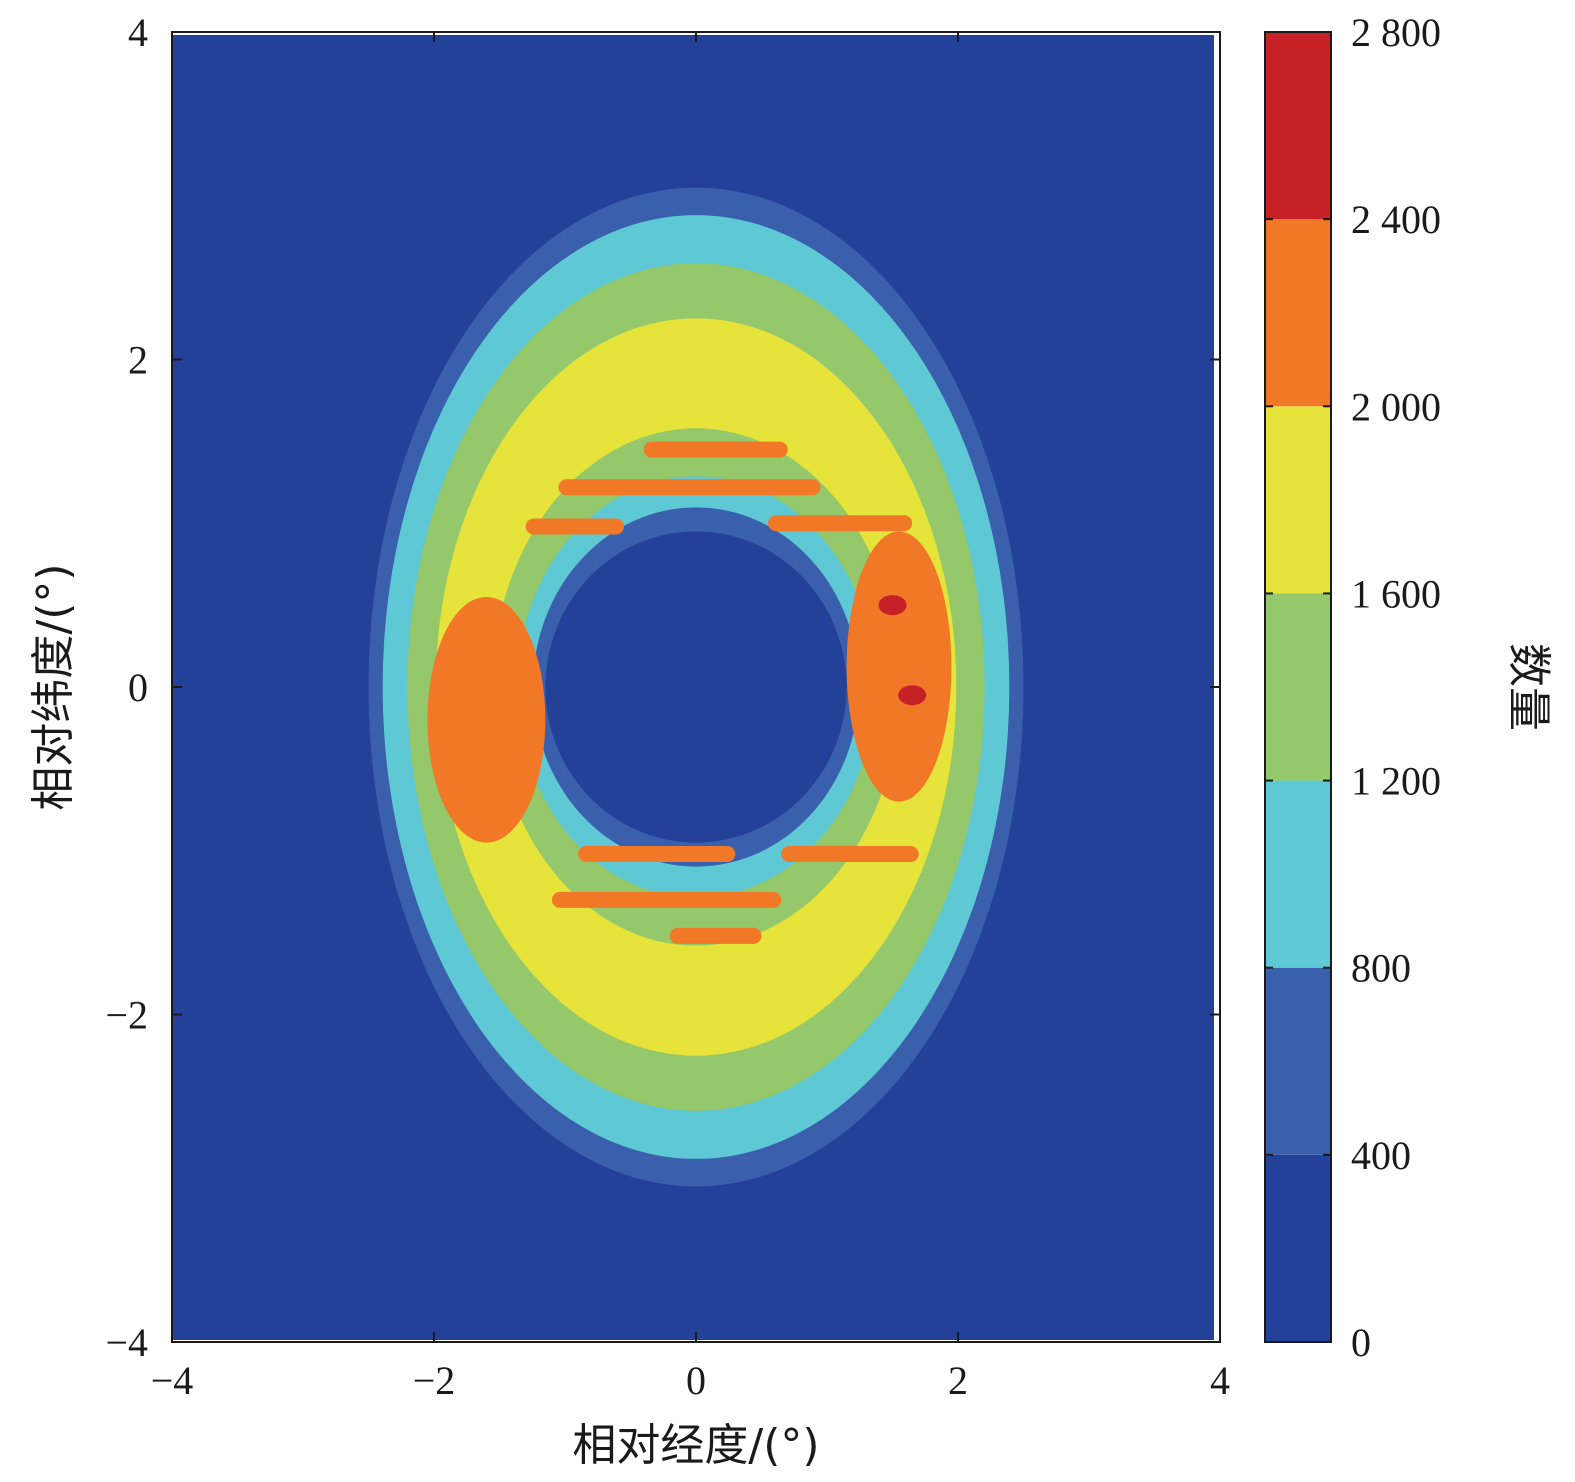 This screenshot has width=1575, height=1482. Describe the element at coordinates (1396, 32) in the screenshot. I see `colorbar-tick-label: 2 800` at that location.